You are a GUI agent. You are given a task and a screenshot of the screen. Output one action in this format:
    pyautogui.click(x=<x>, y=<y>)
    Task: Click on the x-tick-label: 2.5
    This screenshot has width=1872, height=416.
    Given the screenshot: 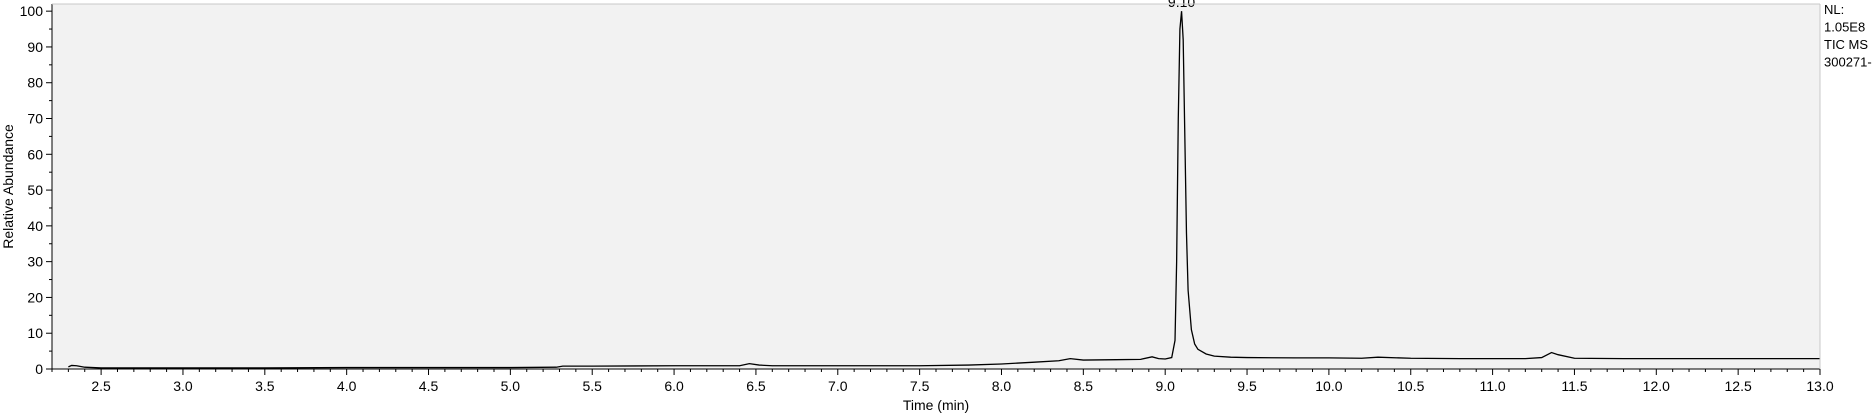 What is the action you would take?
    pyautogui.click(x=101, y=386)
    